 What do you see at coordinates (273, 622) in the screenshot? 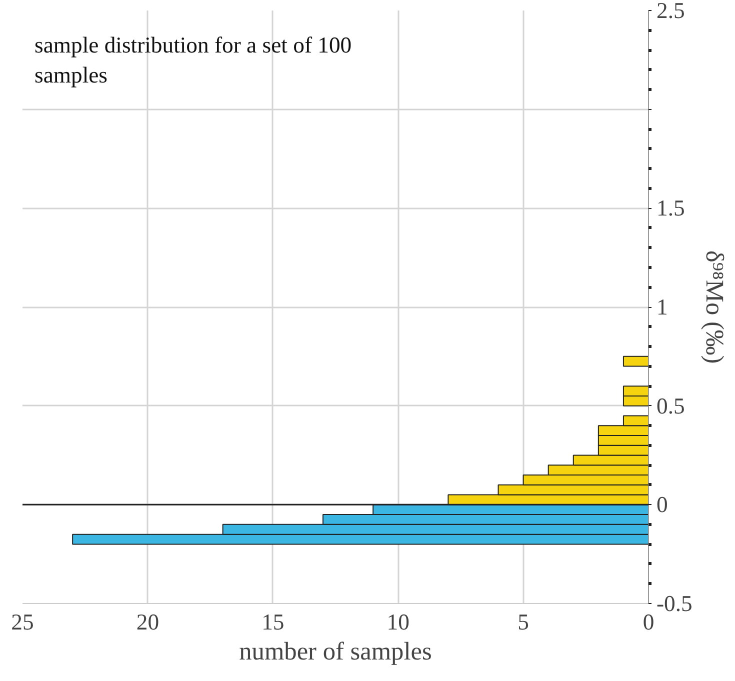
I see `x-tick-label: 15` at bounding box center [273, 622].